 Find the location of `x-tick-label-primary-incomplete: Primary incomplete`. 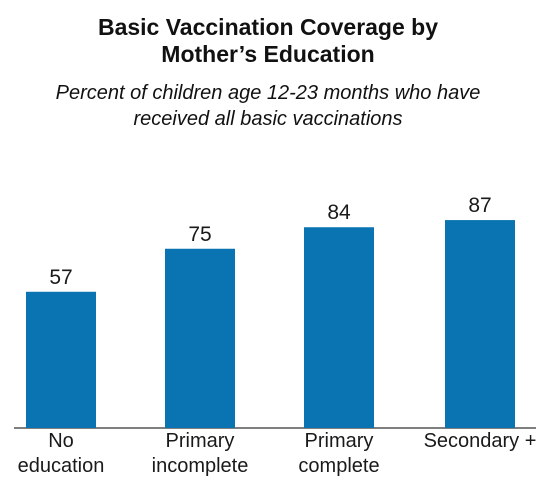

x-tick-label-primary-incomplete: Primary incomplete is located at coordinates (200, 453).